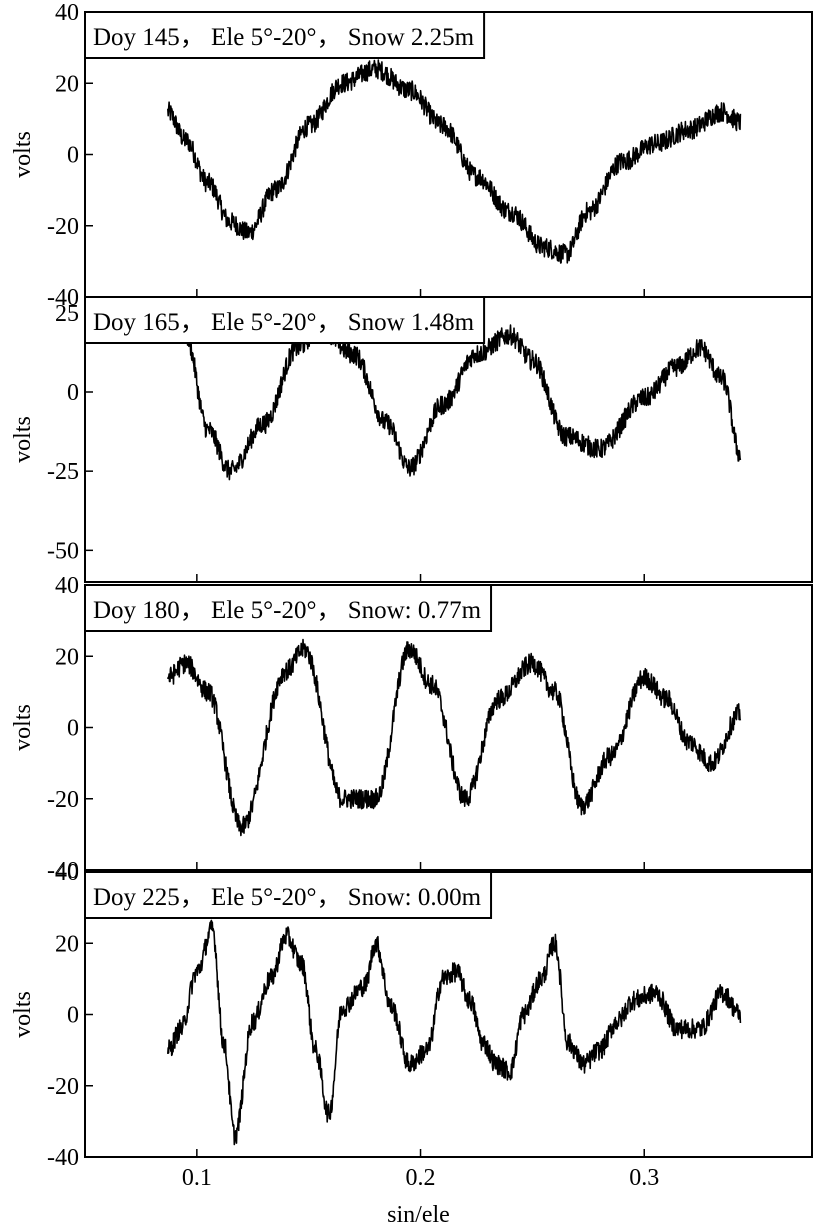 Image resolution: width=814 pixels, height=1227 pixels. Describe the element at coordinates (421, 1178) in the screenshot. I see `x-tick-label: 0.2` at that location.